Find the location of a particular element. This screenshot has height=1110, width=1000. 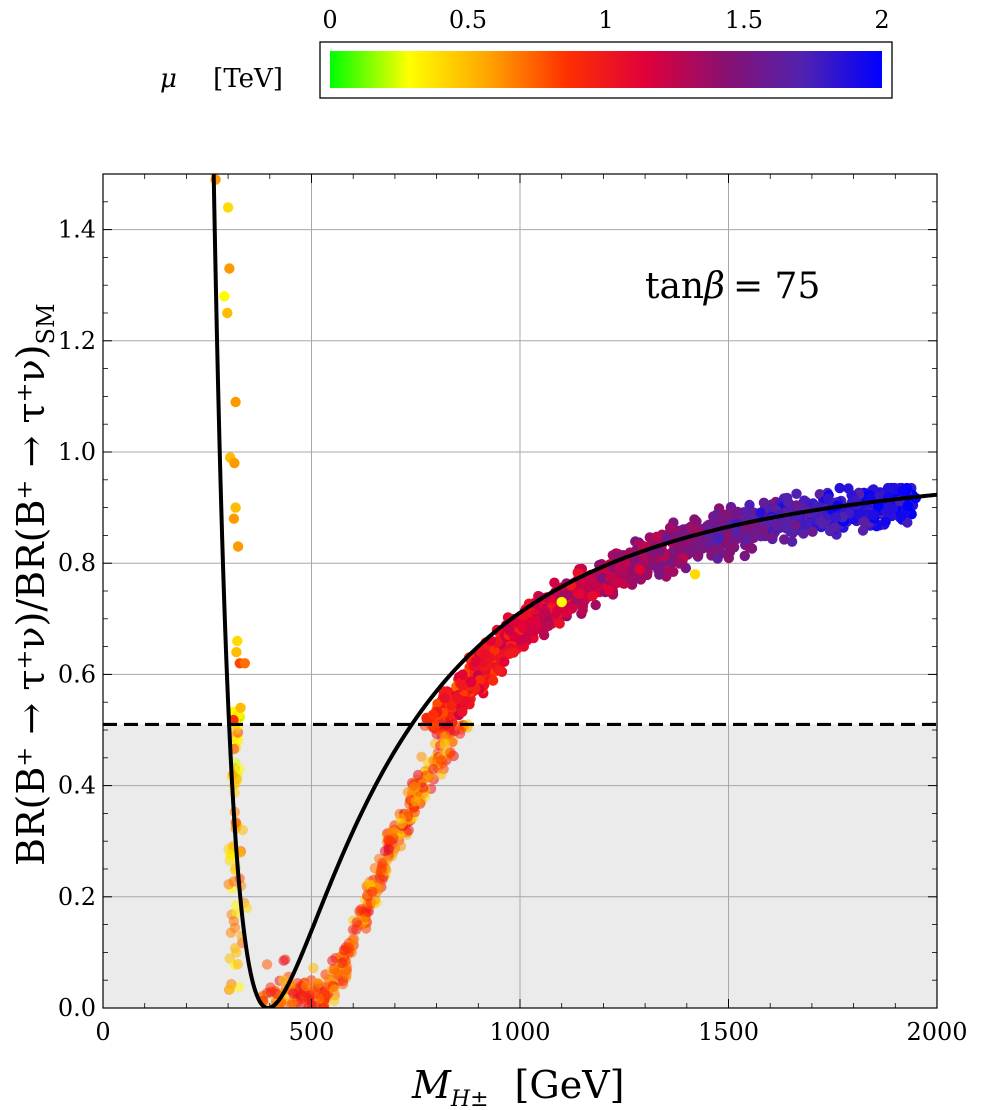

colorbar-gradient is located at coordinates (606, 69).